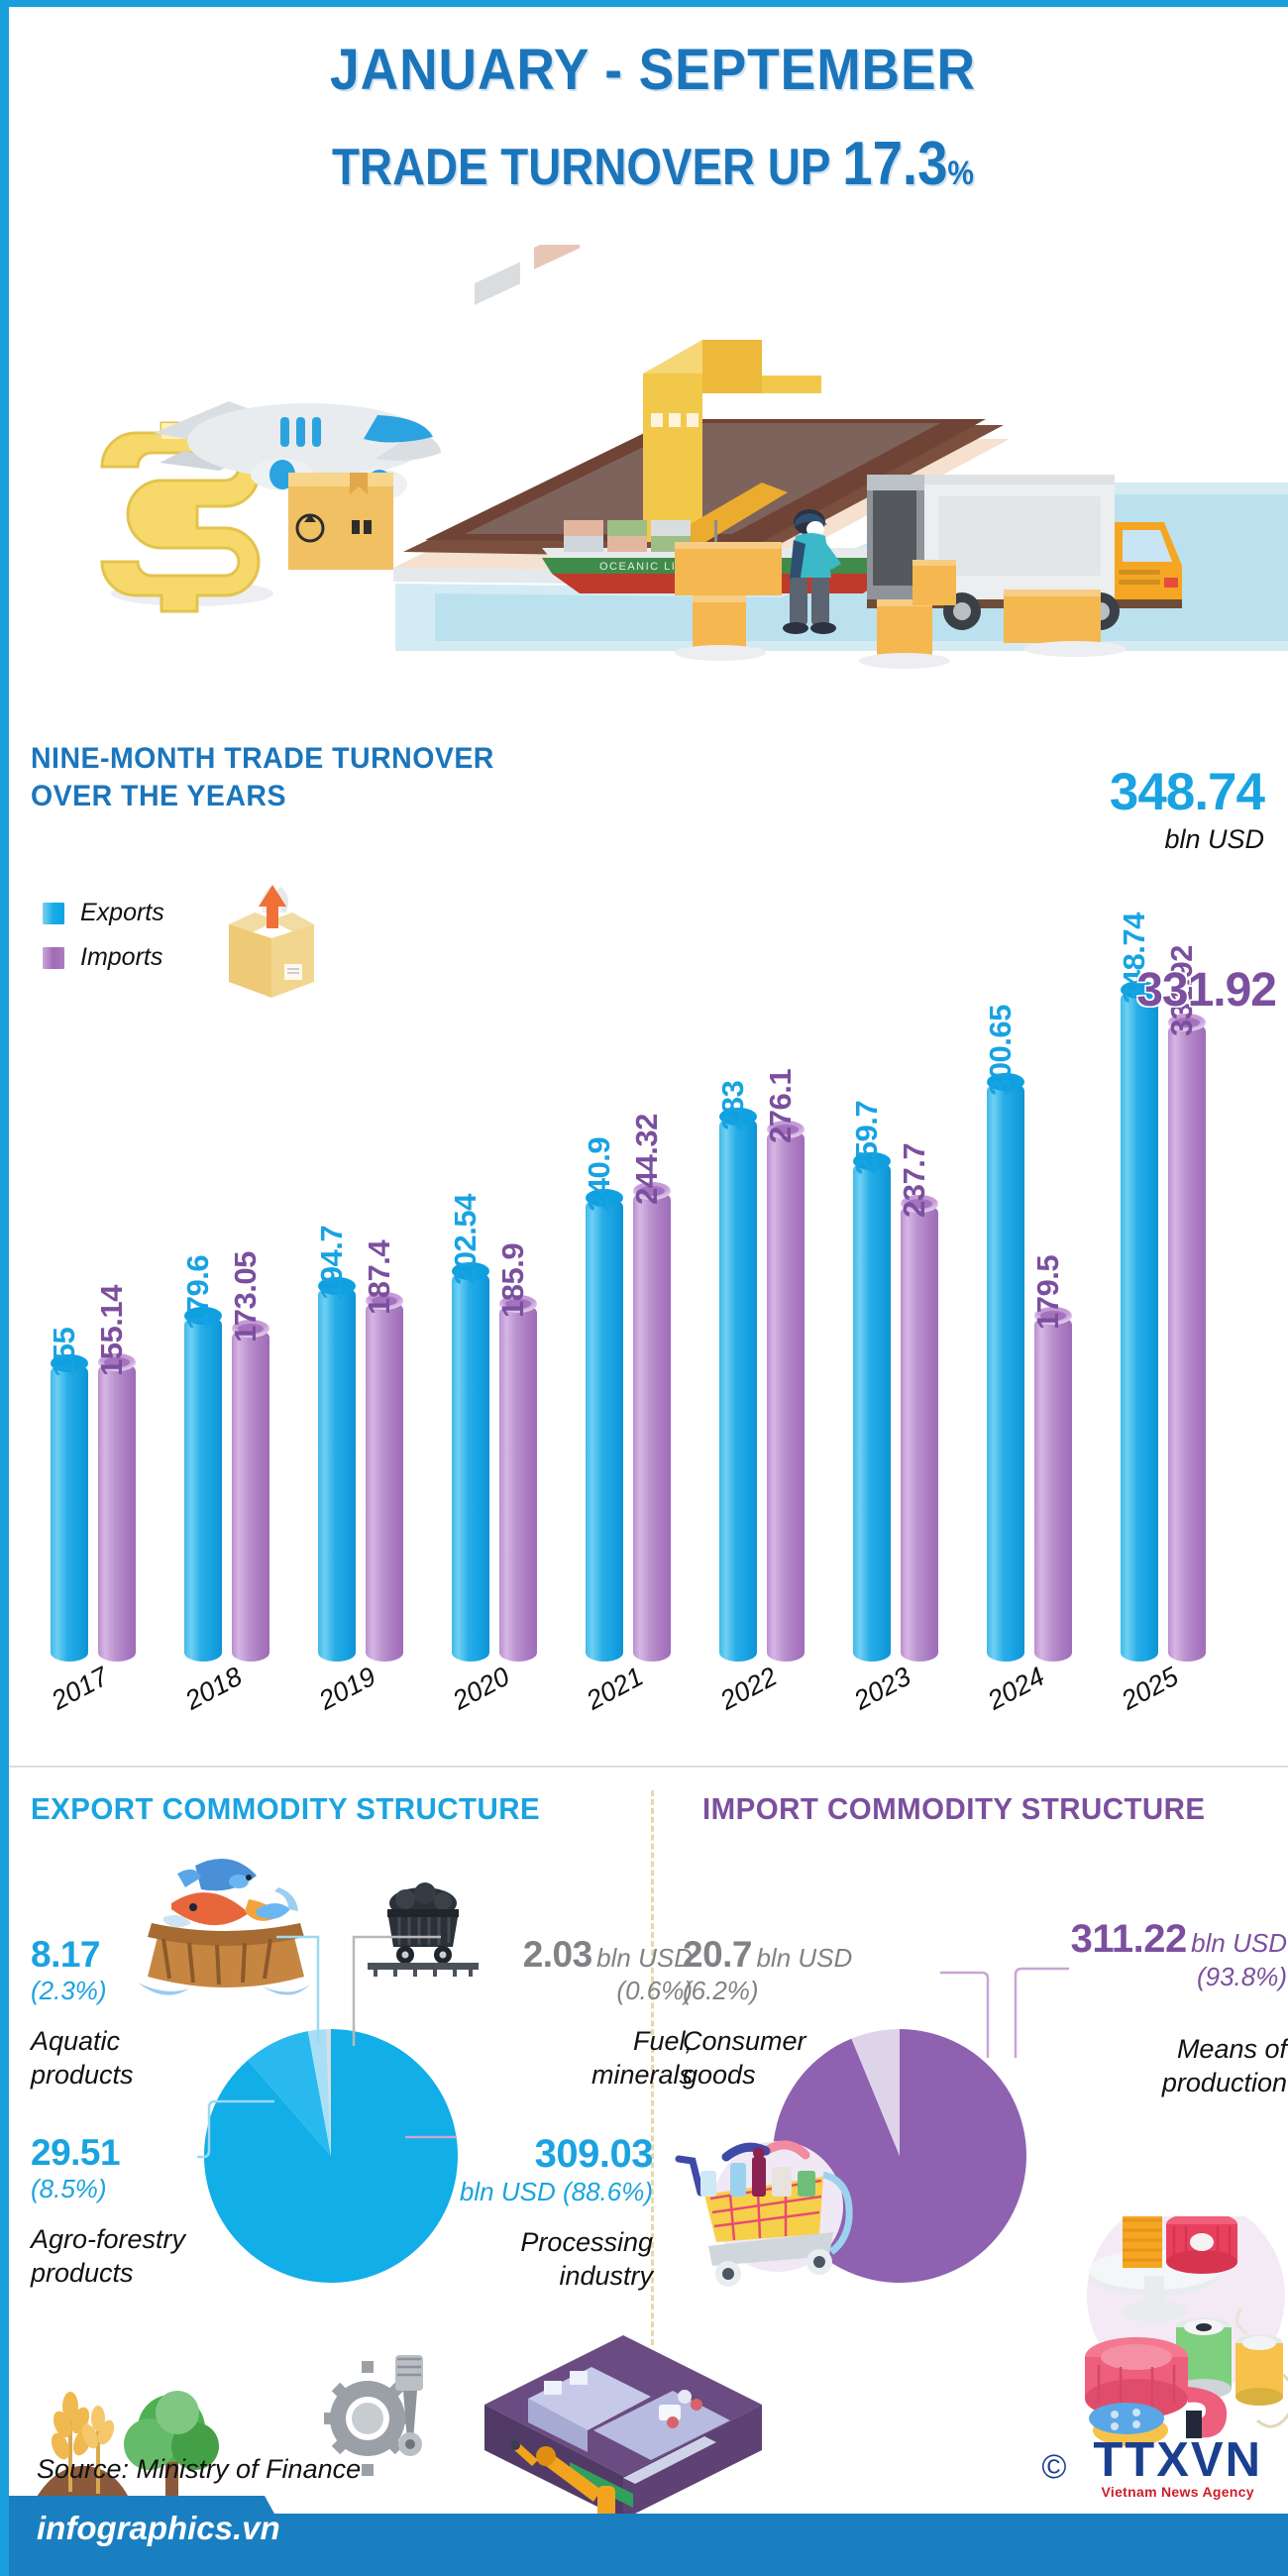 Image resolution: width=1288 pixels, height=2576 pixels. What do you see at coordinates (379, 1277) in the screenshot?
I see `bar-value-2019-imports: 187.4` at bounding box center [379, 1277].